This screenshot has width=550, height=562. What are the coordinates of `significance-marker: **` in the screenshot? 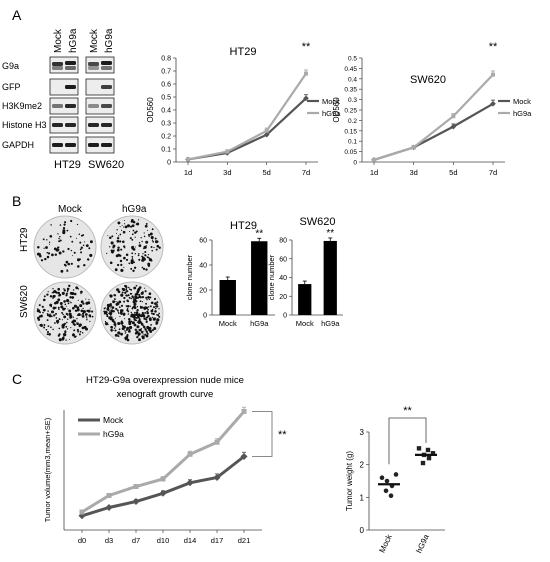 It's located at (282, 435).